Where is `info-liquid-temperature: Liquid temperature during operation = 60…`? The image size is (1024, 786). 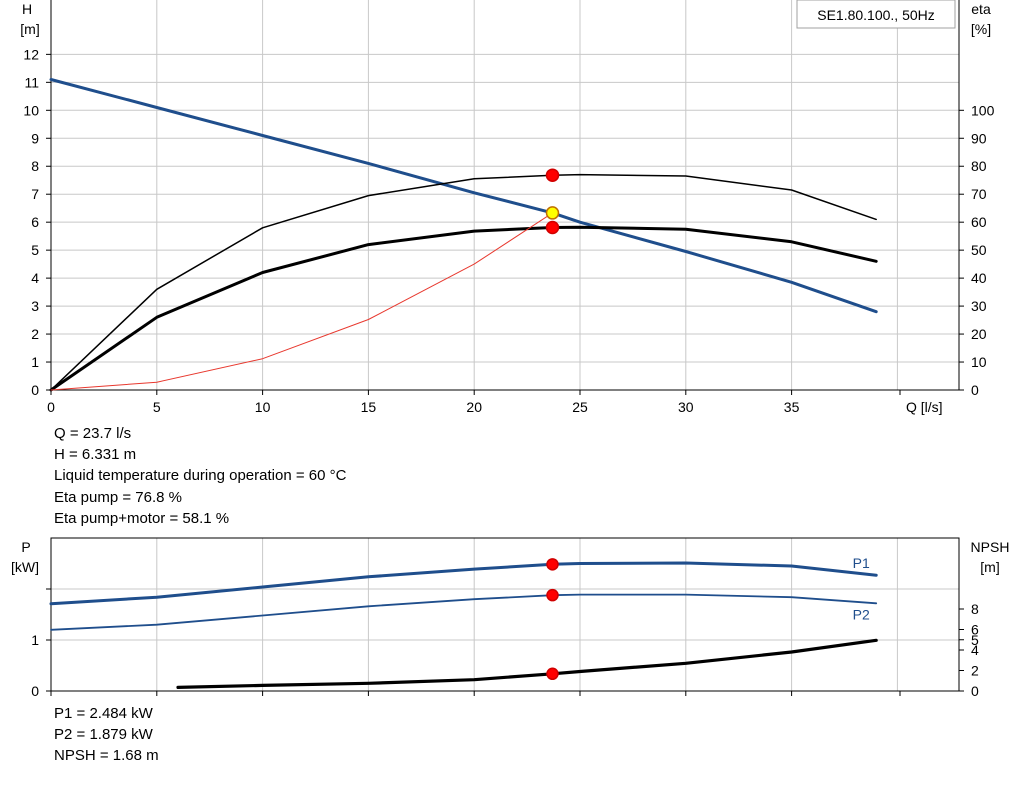 info-liquid-temperature: Liquid temperature during operation = 60… is located at coordinates (200, 475).